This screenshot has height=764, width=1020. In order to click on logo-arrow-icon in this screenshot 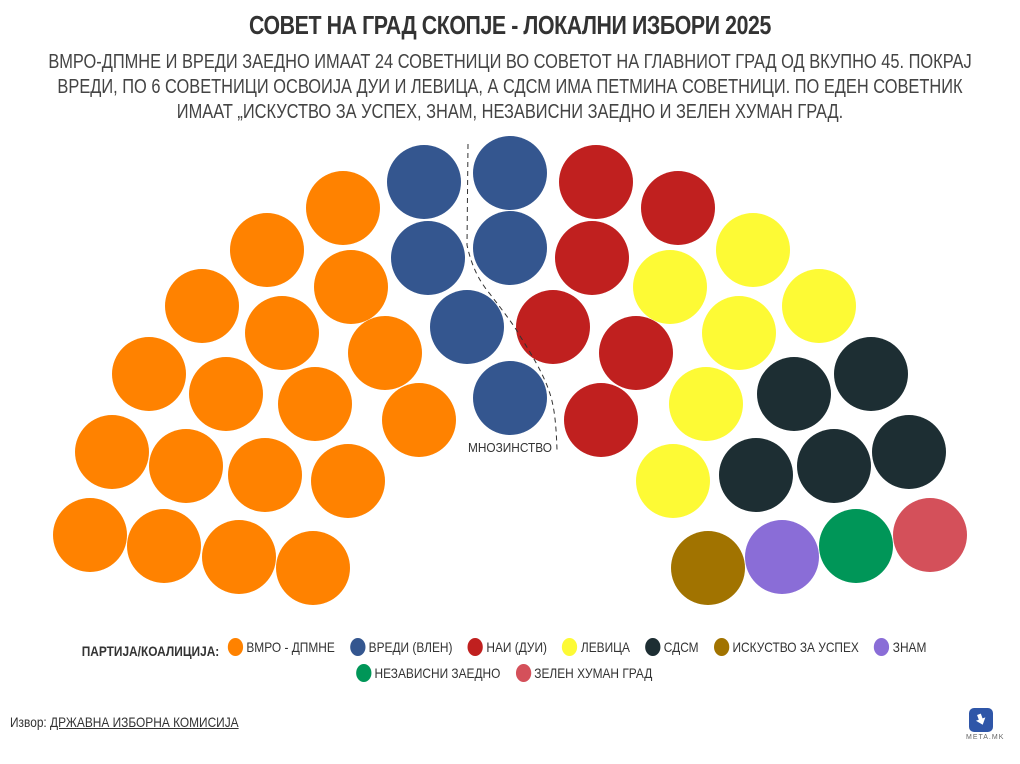, I will do `click(981, 720)`.